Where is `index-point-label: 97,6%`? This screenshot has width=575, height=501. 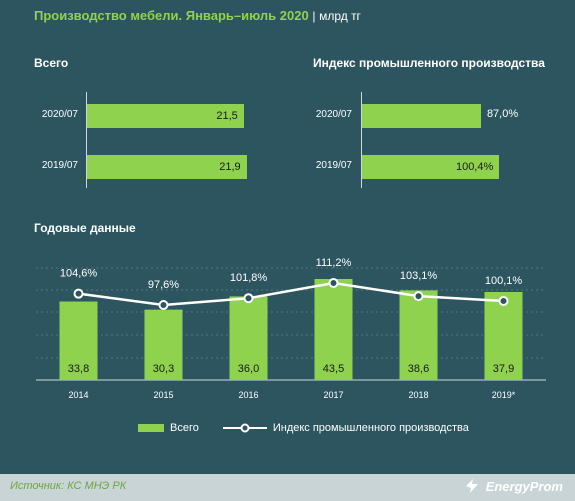
index-point-label: 97,6% is located at coordinates (163, 285).